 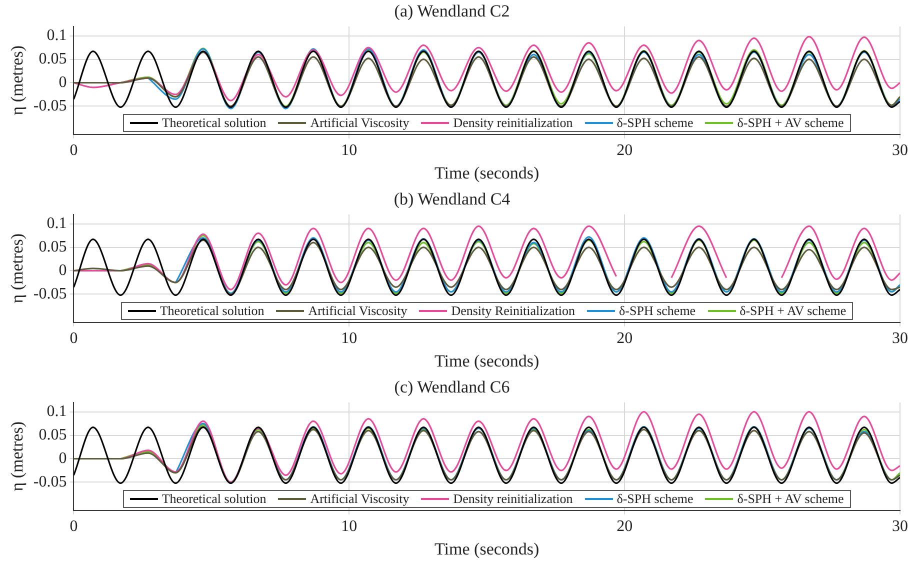 I want to click on chart-title: (a) Wendland C2, so click(x=452, y=11).